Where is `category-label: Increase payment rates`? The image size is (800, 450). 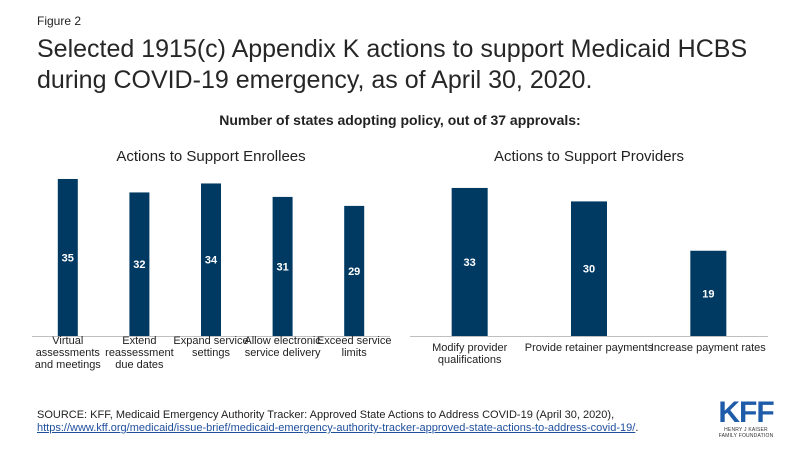
category-label: Increase payment rates is located at coordinates (708, 348).